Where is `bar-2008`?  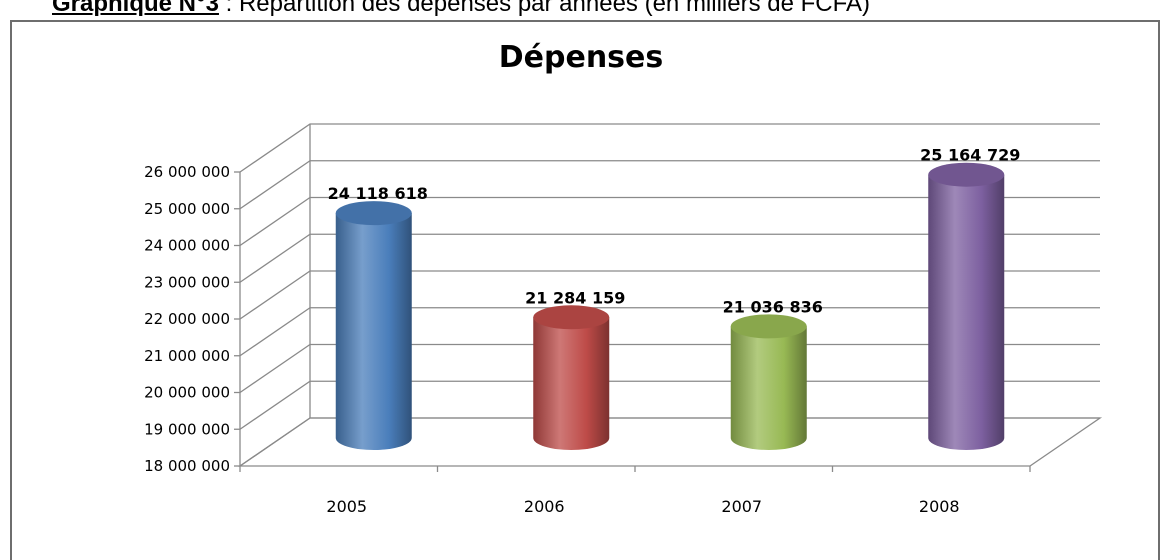 bar-2008 is located at coordinates (966, 306).